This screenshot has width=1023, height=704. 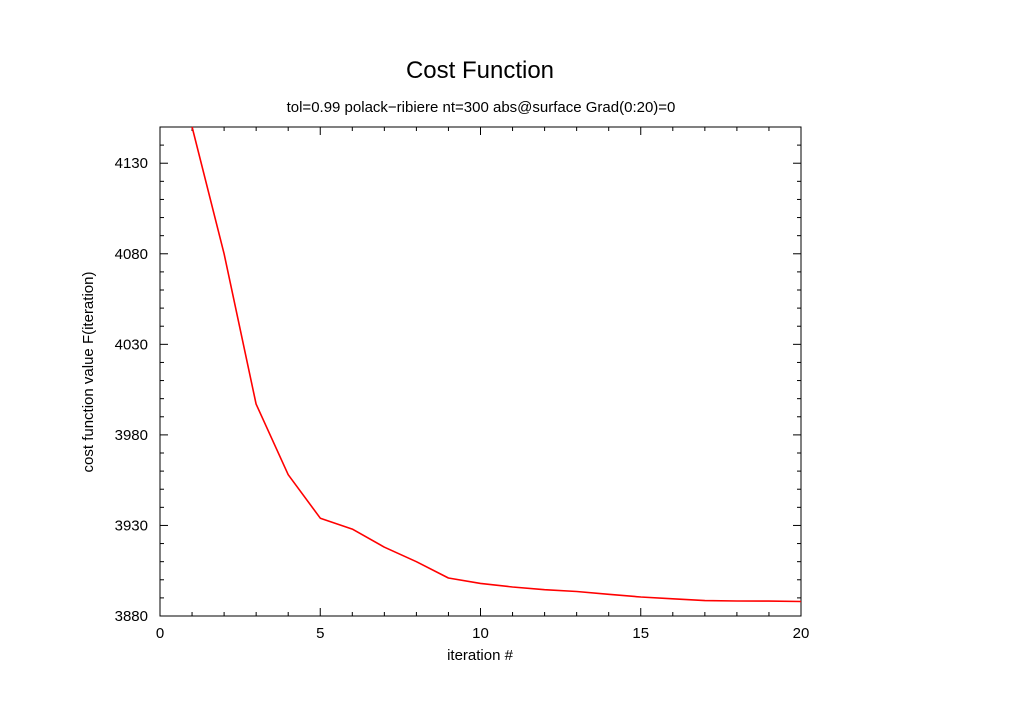 I want to click on y-axis-tick-labels: 3880 3930 3980 4030 4080 4130, so click(x=131, y=390).